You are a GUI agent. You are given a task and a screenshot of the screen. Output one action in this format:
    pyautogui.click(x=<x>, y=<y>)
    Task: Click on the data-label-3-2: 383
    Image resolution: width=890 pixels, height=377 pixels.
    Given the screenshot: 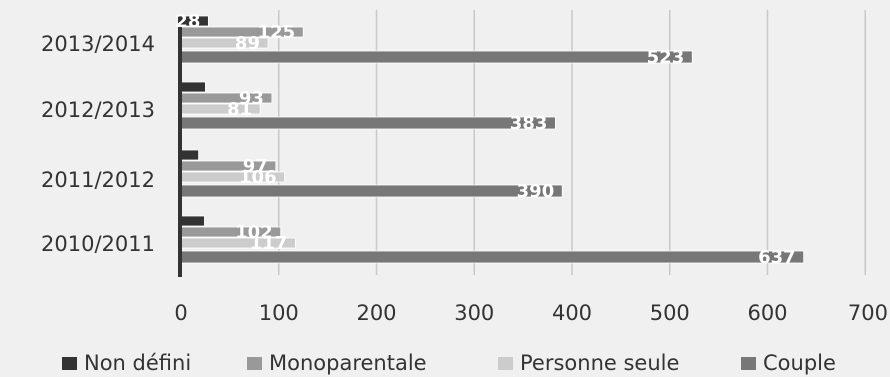 What is the action you would take?
    pyautogui.click(x=529, y=123)
    